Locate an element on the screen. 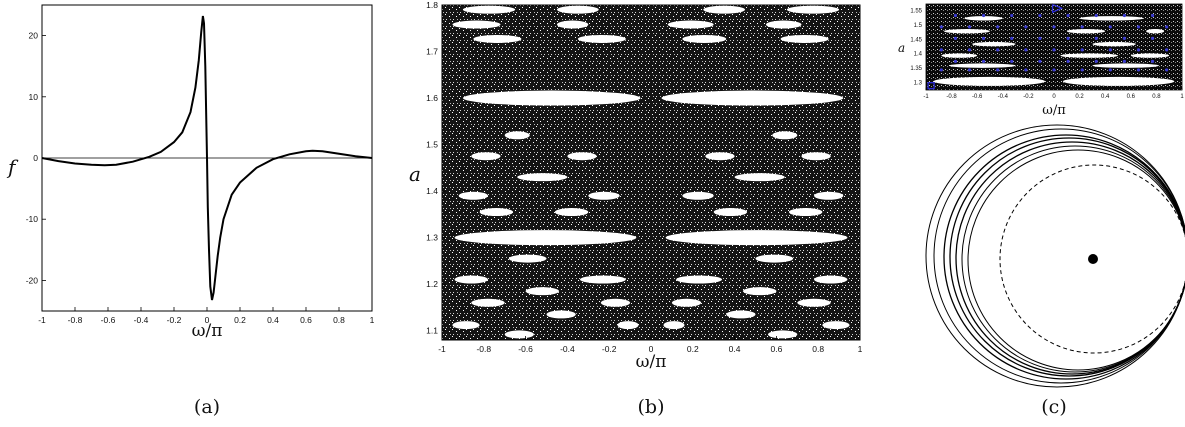 This screenshot has height=427, width=1185. x-tick-label: 0 is located at coordinates (207, 320).